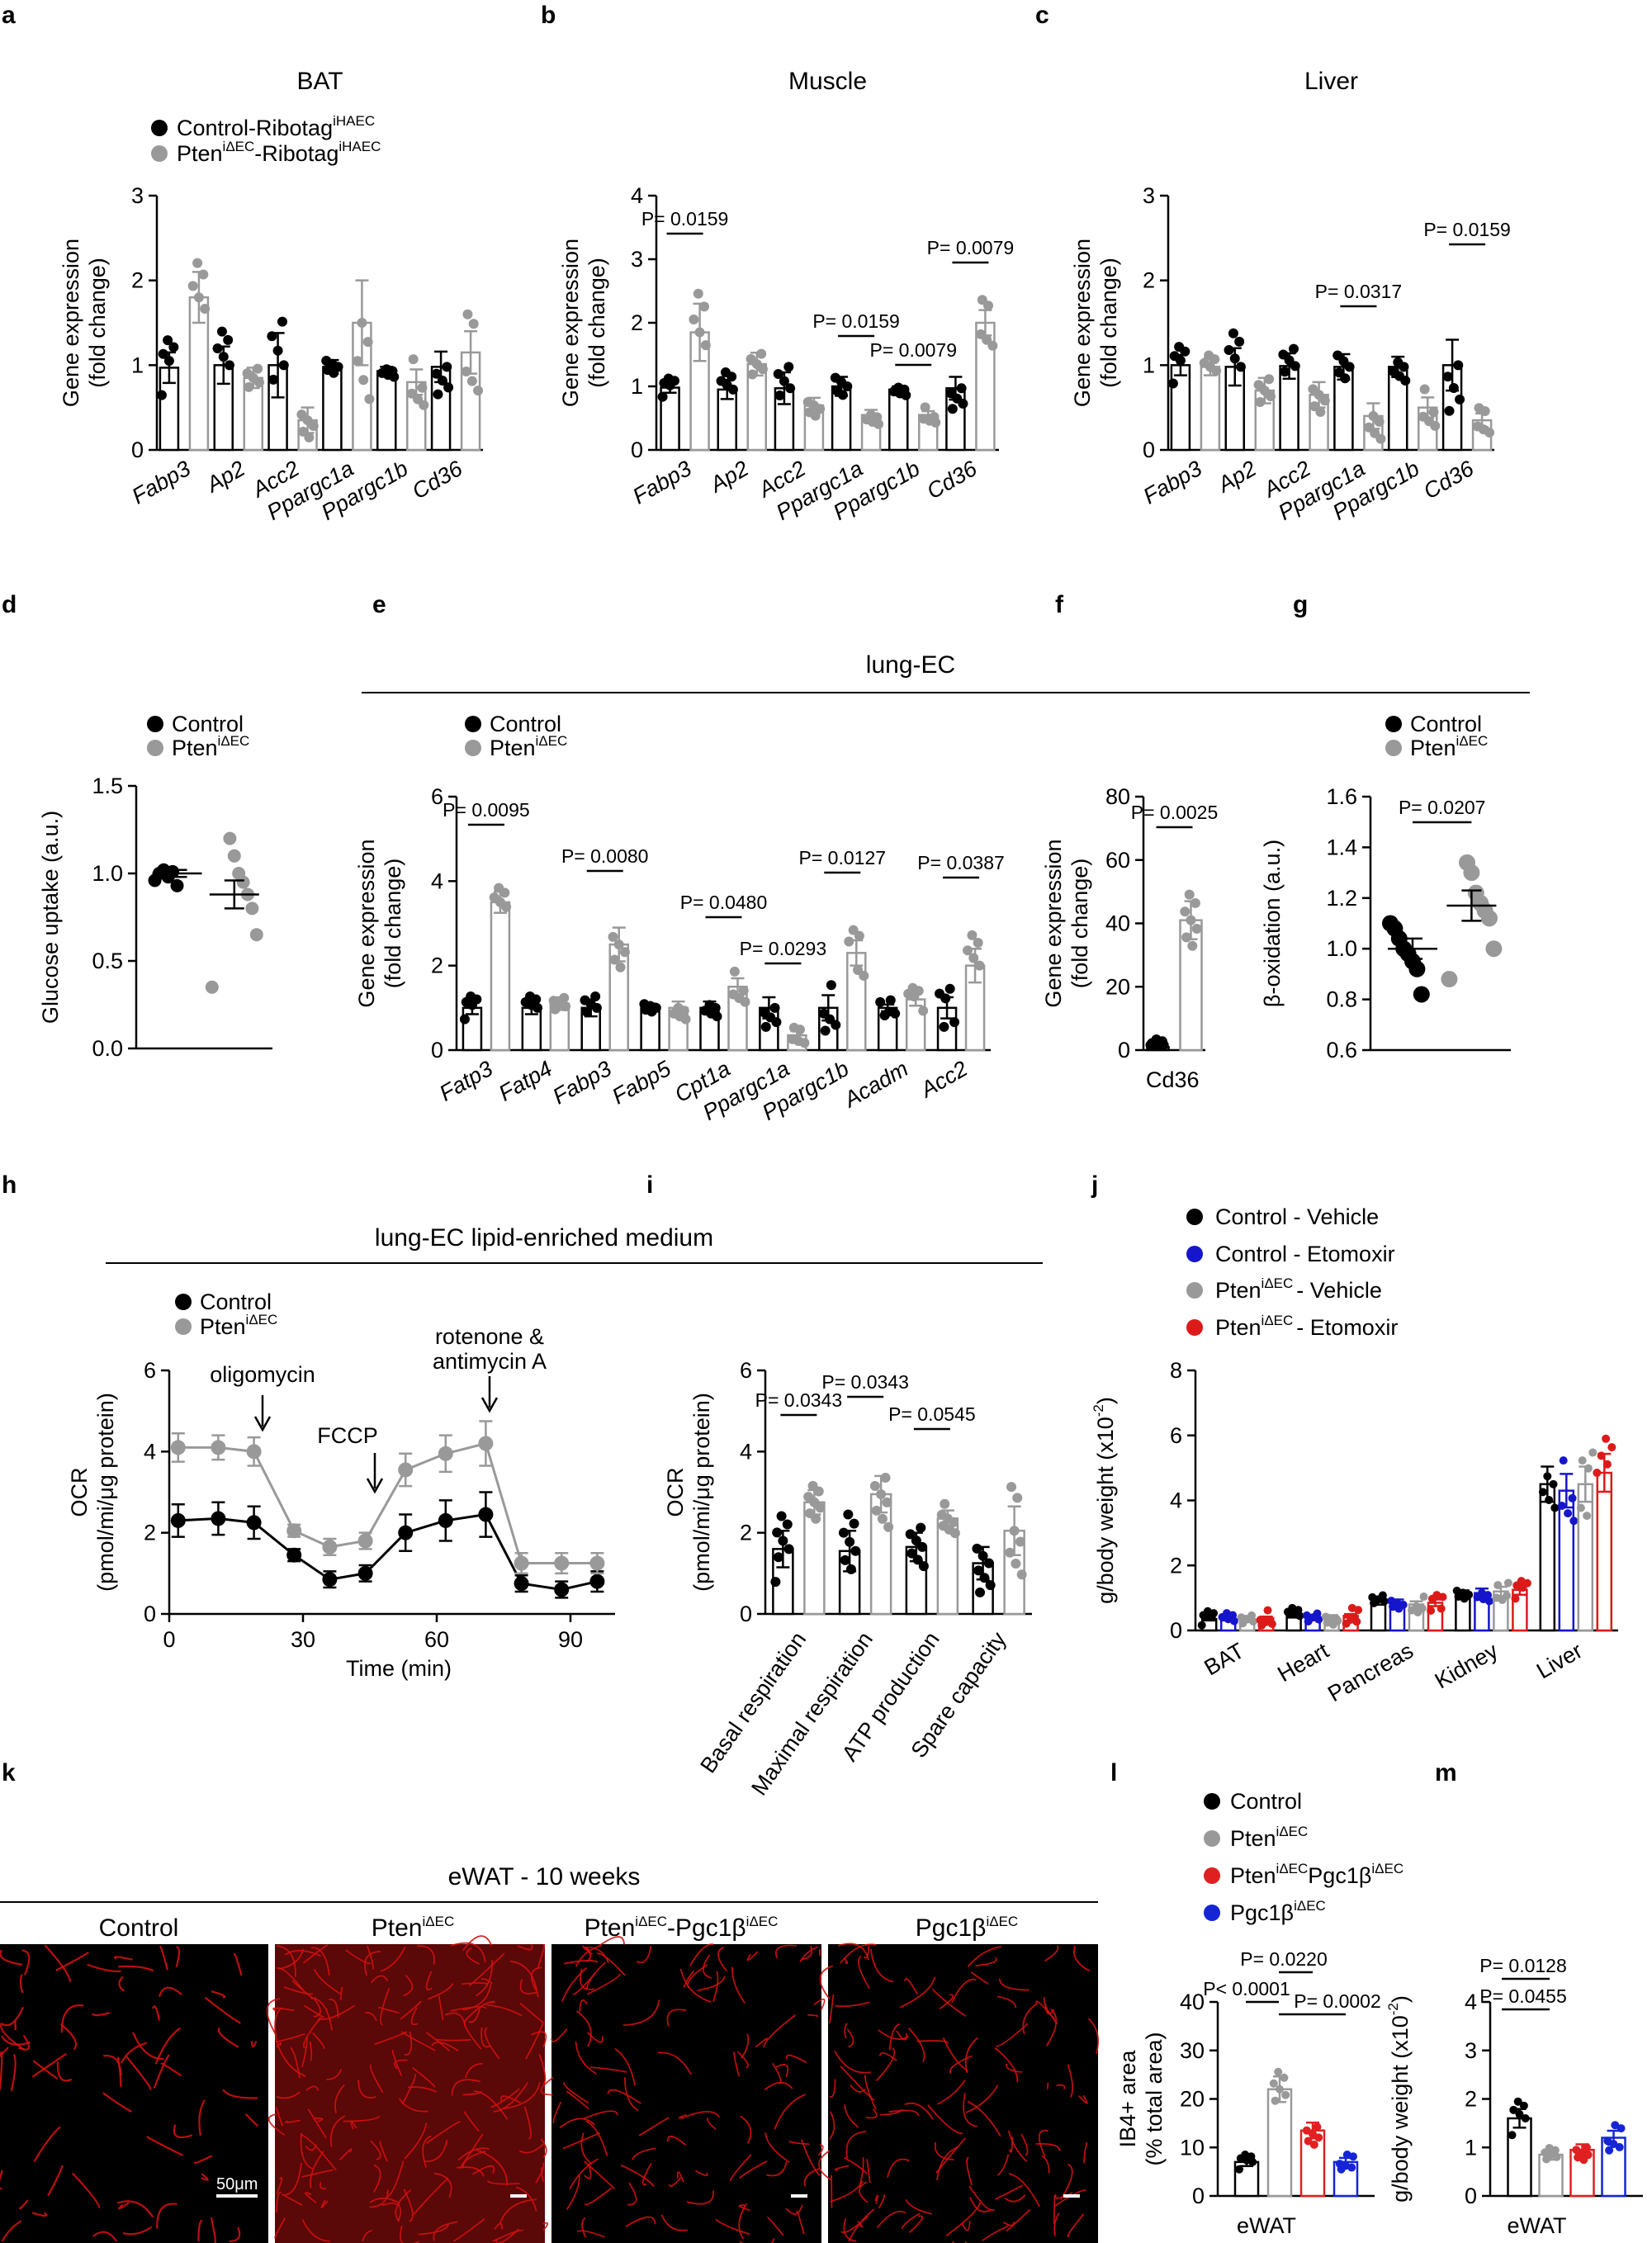  Describe the element at coordinates (139, 1928) in the screenshot. I see `image-label-1: Control` at that location.